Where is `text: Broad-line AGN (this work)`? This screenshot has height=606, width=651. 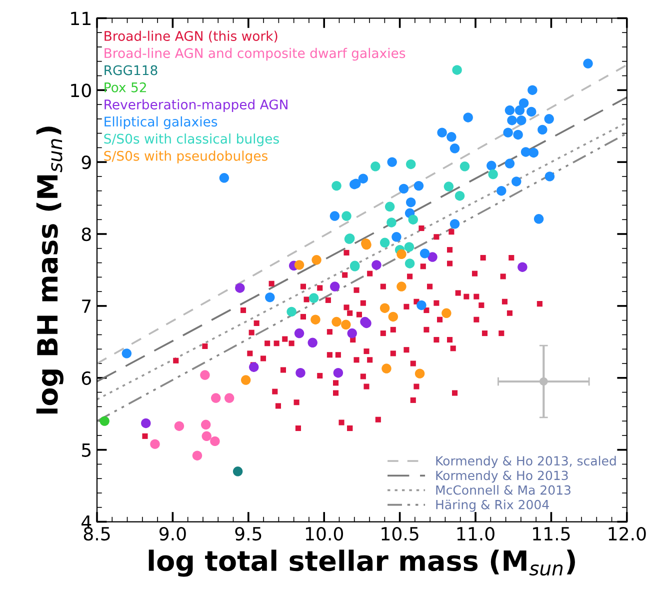 text: Broad-line AGN (this work) is located at coordinates (191, 36).